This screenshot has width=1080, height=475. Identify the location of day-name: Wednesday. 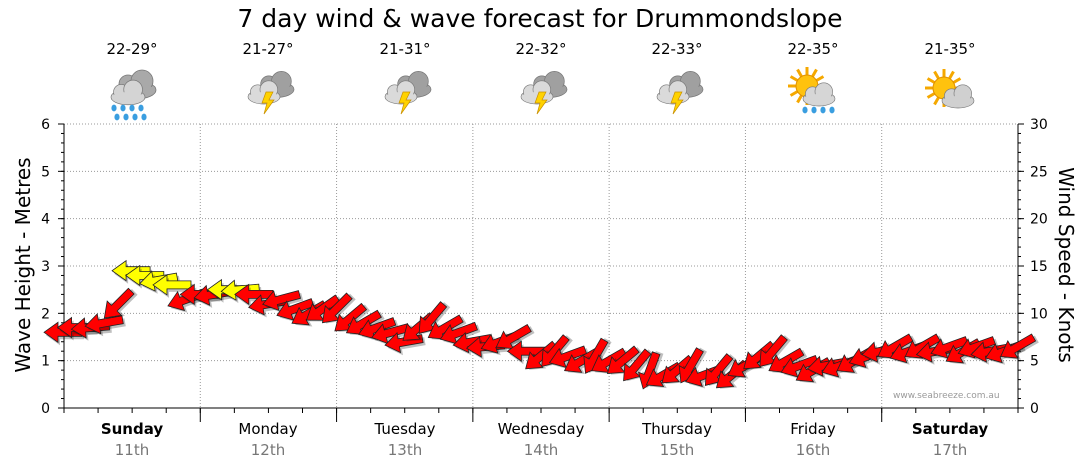
(541, 429).